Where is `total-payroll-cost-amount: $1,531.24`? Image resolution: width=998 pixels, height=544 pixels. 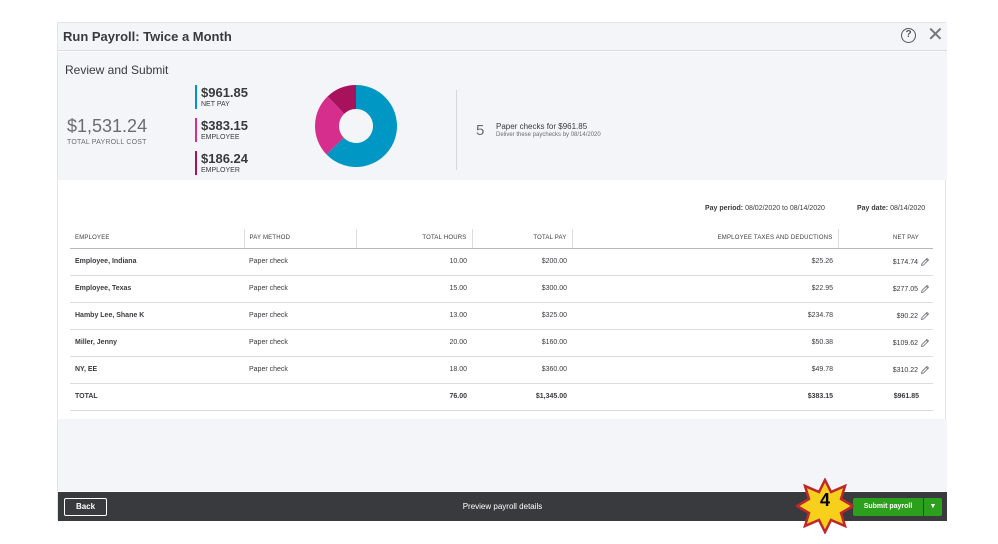
total-payroll-cost-amount: $1,531.24 is located at coordinates (107, 126).